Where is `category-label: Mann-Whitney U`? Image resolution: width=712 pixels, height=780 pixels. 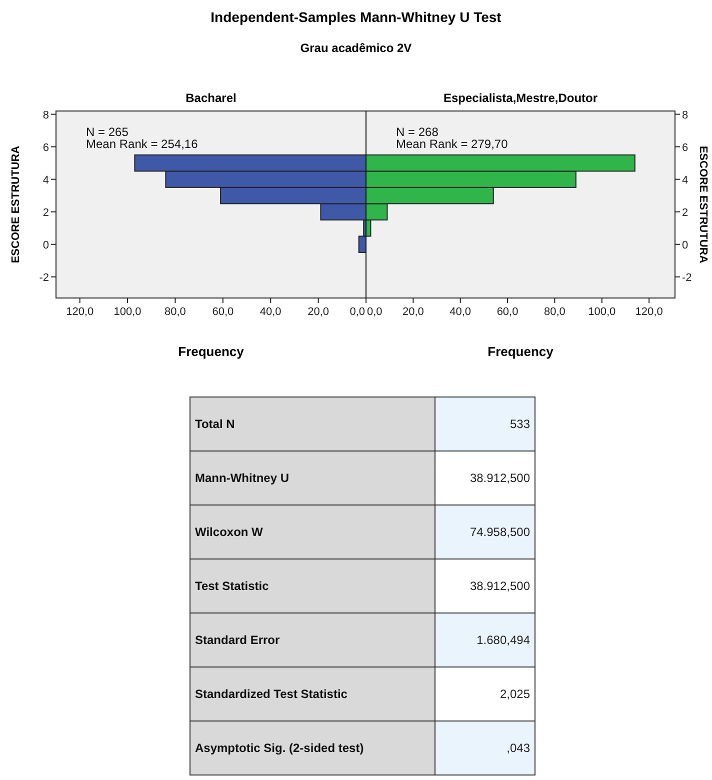
category-label: Mann-Whitney U is located at coordinates (242, 478).